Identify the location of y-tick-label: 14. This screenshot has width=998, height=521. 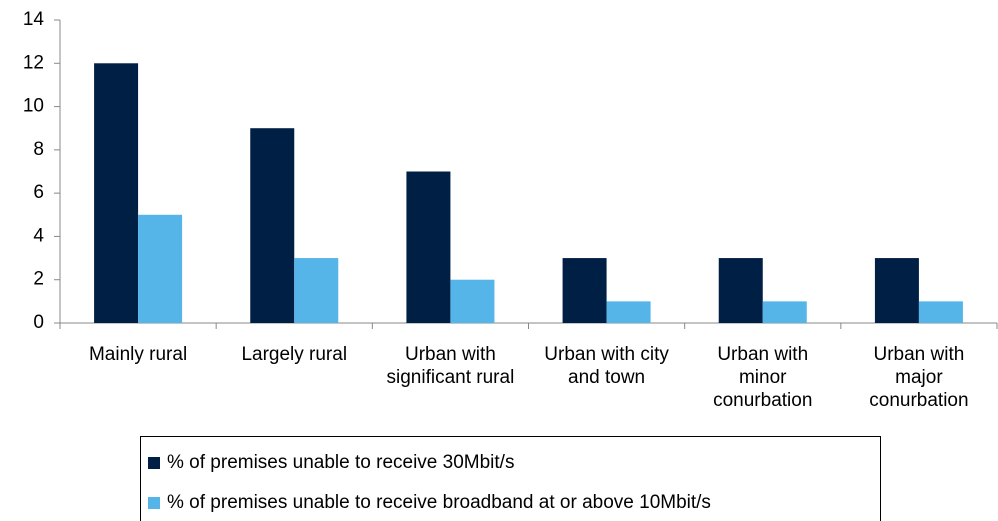
(34, 19).